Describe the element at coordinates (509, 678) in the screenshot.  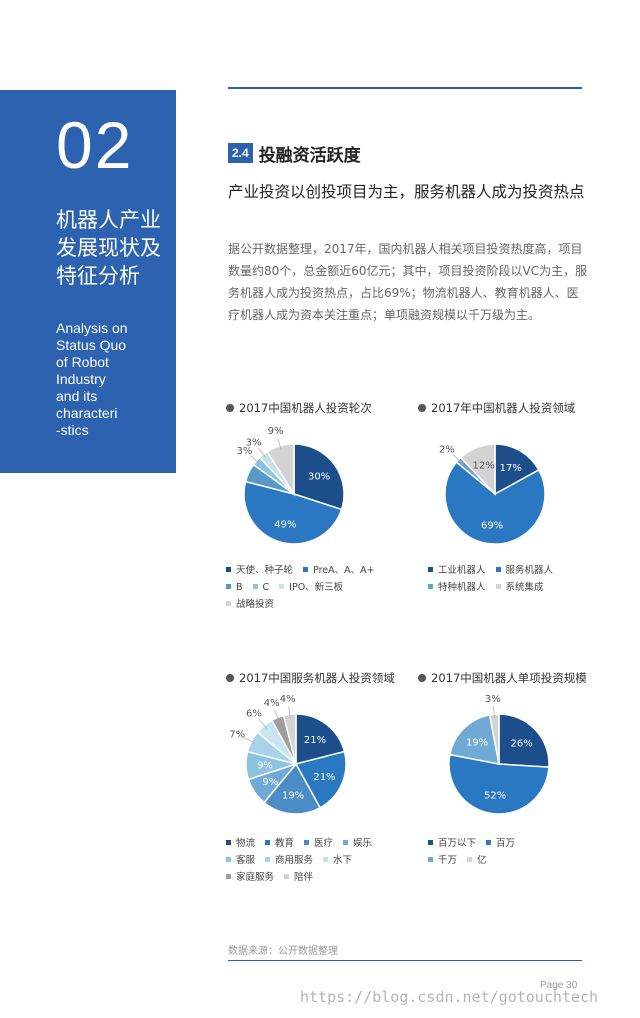
I see `chart-title-text: 2017中国机器人单项投资规模` at that location.